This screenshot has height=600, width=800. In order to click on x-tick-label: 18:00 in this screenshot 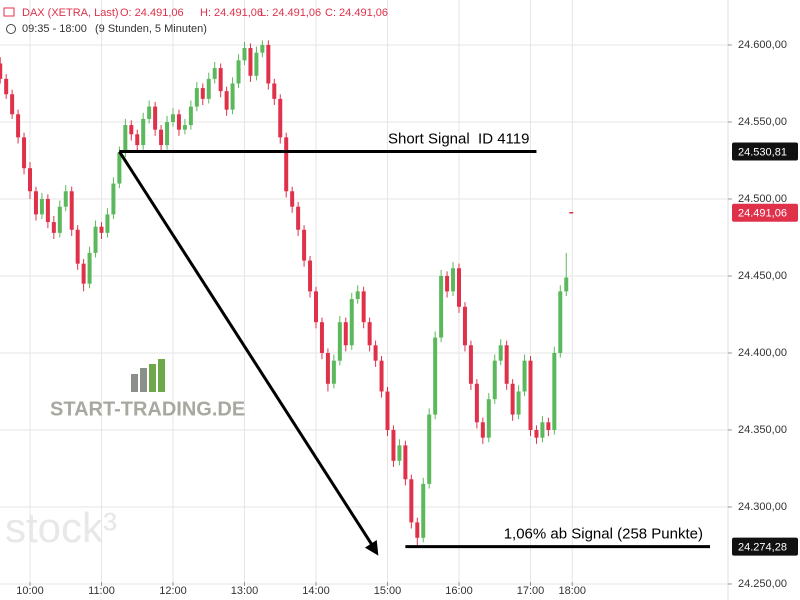, I will do `click(572, 591)`.